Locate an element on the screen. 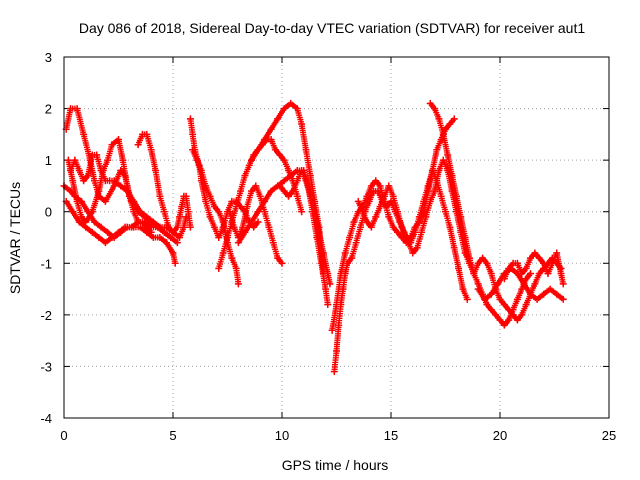  y-tick-label: 2 is located at coordinates (48, 109).